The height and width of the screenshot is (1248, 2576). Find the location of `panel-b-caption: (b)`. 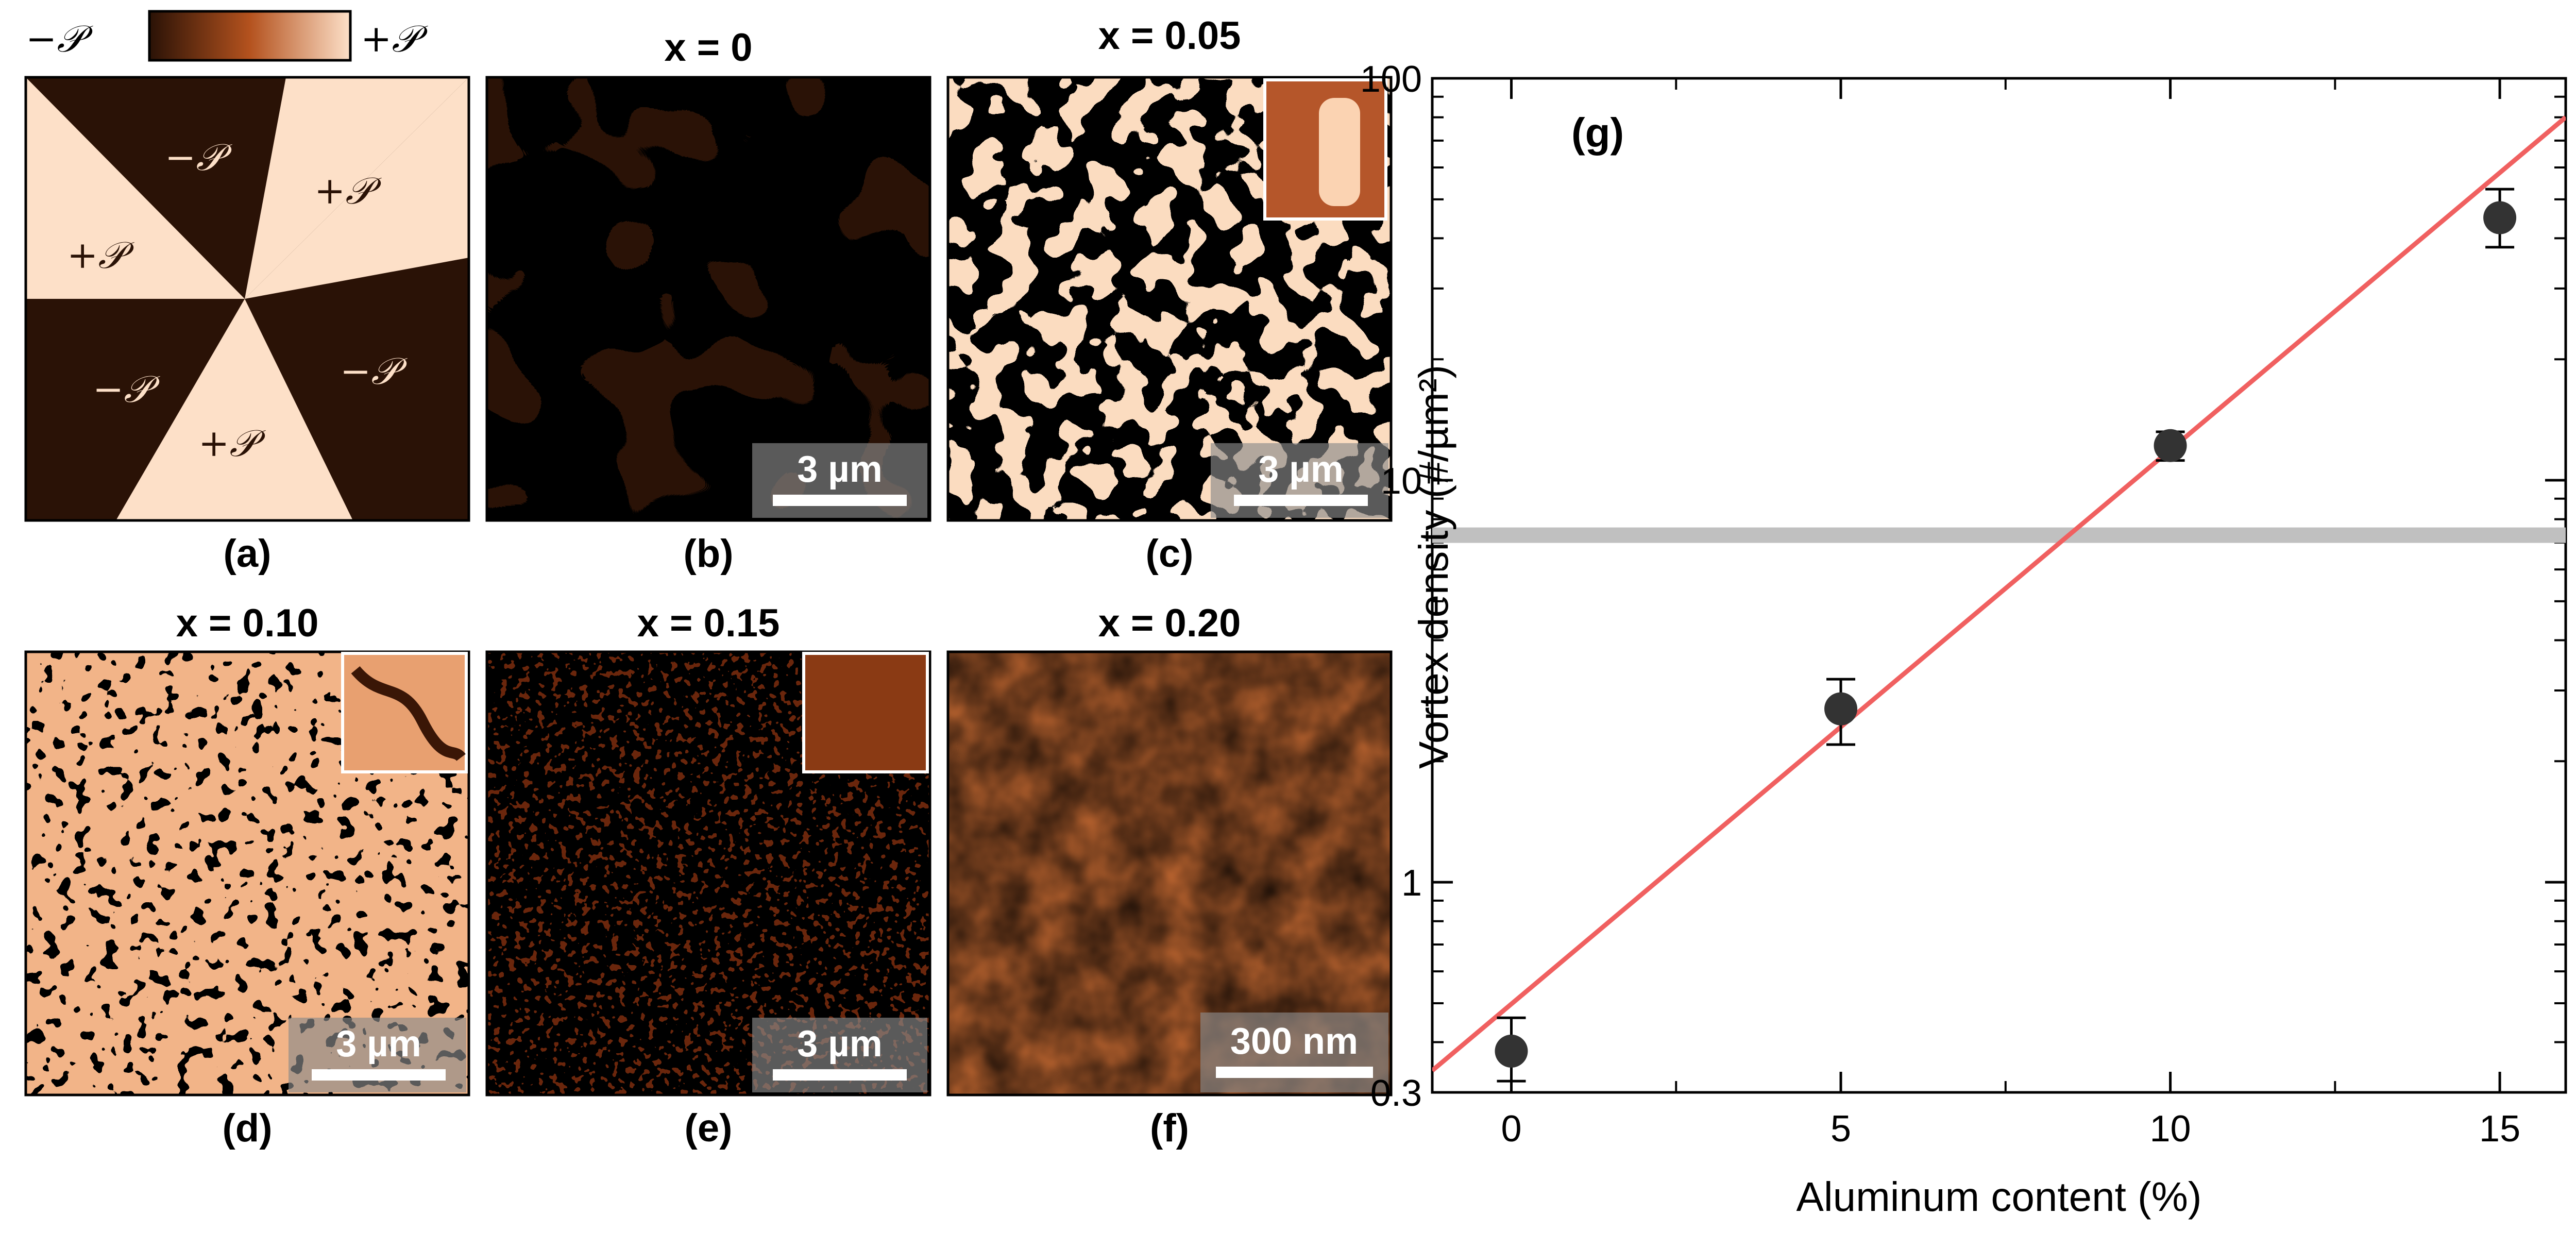

panel-b-caption: (b) is located at coordinates (708, 554).